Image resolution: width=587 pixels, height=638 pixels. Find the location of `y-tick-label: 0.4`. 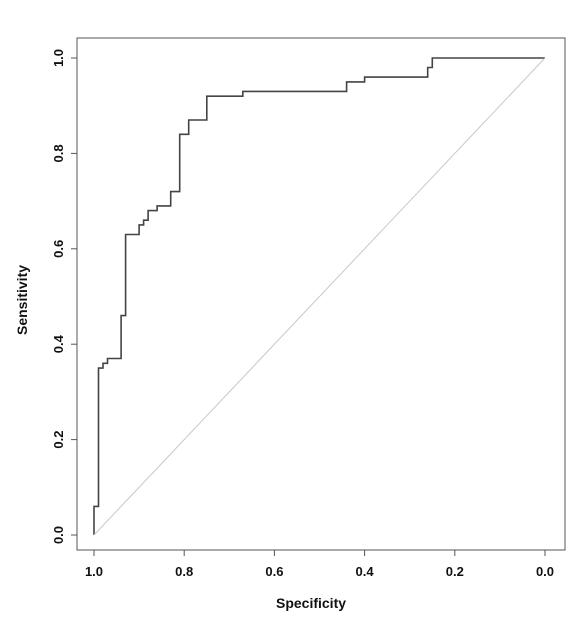

y-tick-label: 0.4 is located at coordinates (58, 343).